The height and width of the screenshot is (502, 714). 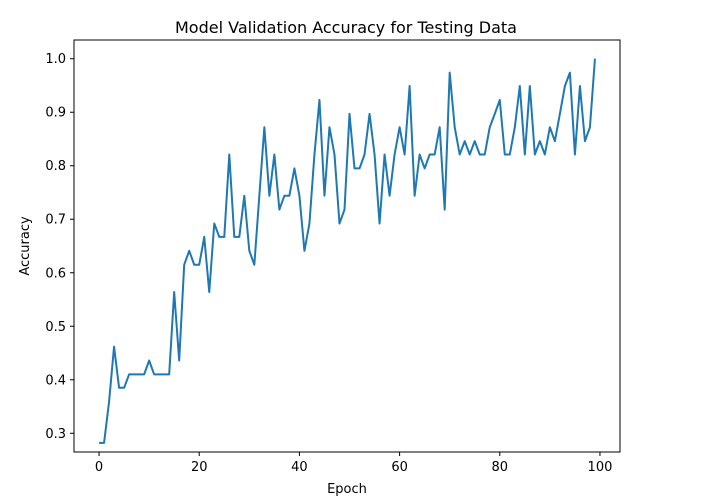 What do you see at coordinates (55, 434) in the screenshot?
I see `y-tick-label: 0.3` at bounding box center [55, 434].